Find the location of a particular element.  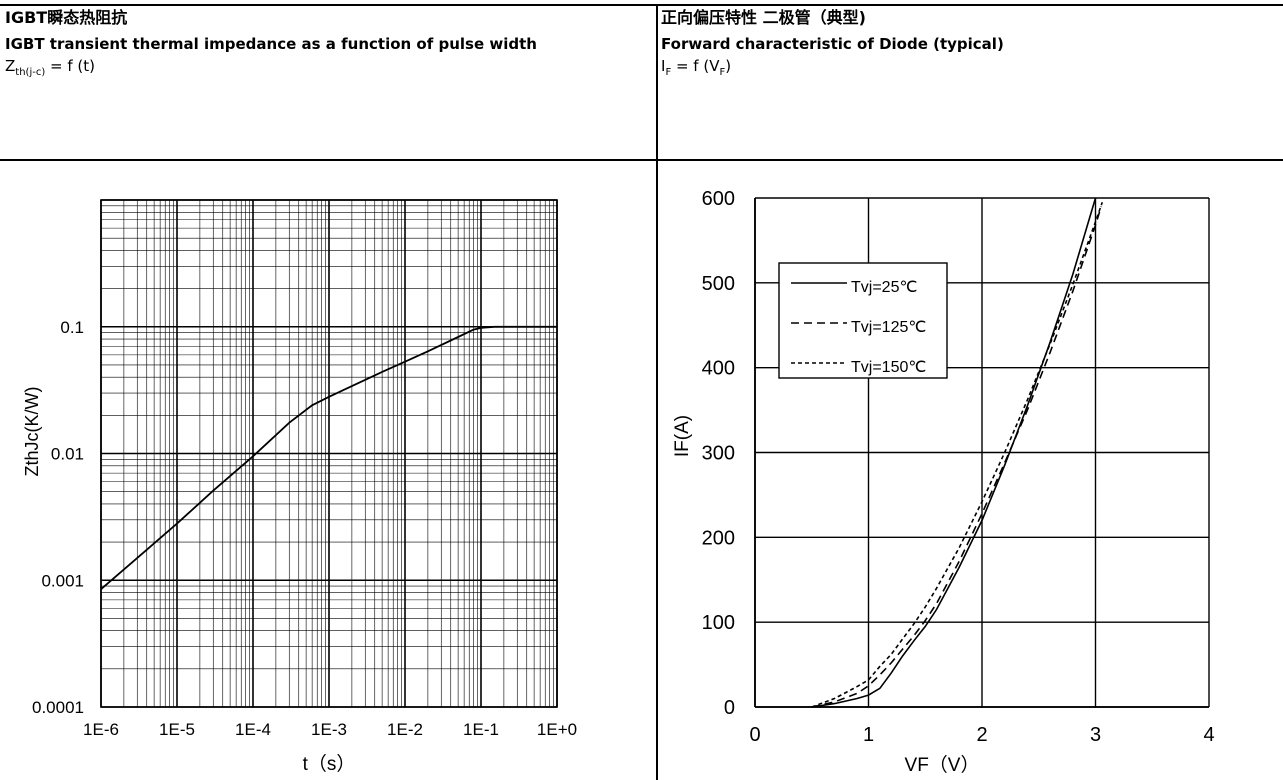

x-tick-label: 1E-3 is located at coordinates (329, 729).